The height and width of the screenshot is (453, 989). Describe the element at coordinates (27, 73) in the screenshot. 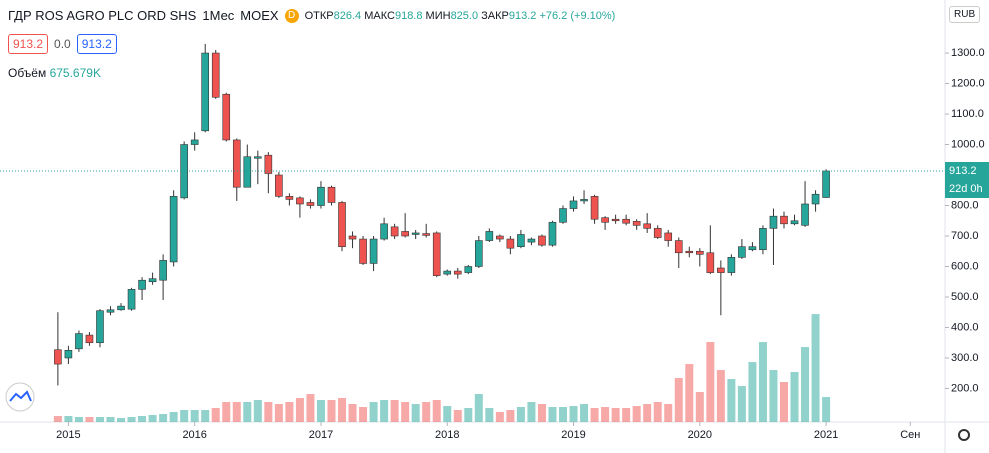

I see `volume-label: Объём` at that location.